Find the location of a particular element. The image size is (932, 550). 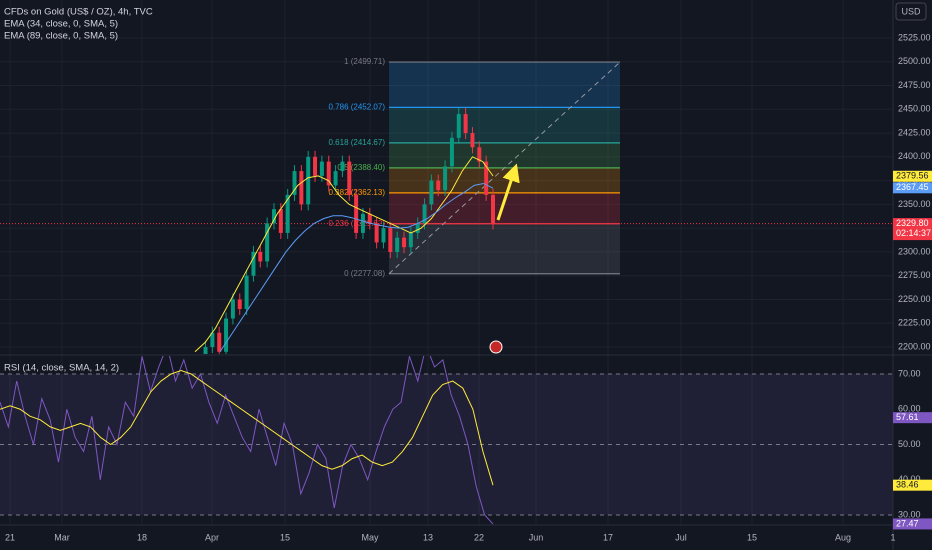

rsi-tick-label: 60.00 is located at coordinates (909, 409).